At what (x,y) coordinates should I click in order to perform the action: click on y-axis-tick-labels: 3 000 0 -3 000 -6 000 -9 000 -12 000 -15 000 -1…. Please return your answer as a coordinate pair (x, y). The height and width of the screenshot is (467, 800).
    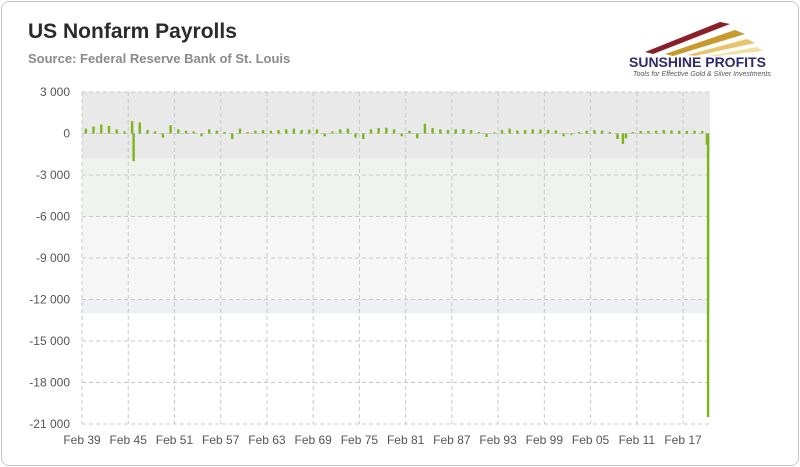
    Looking at the image, I should click on (49, 258).